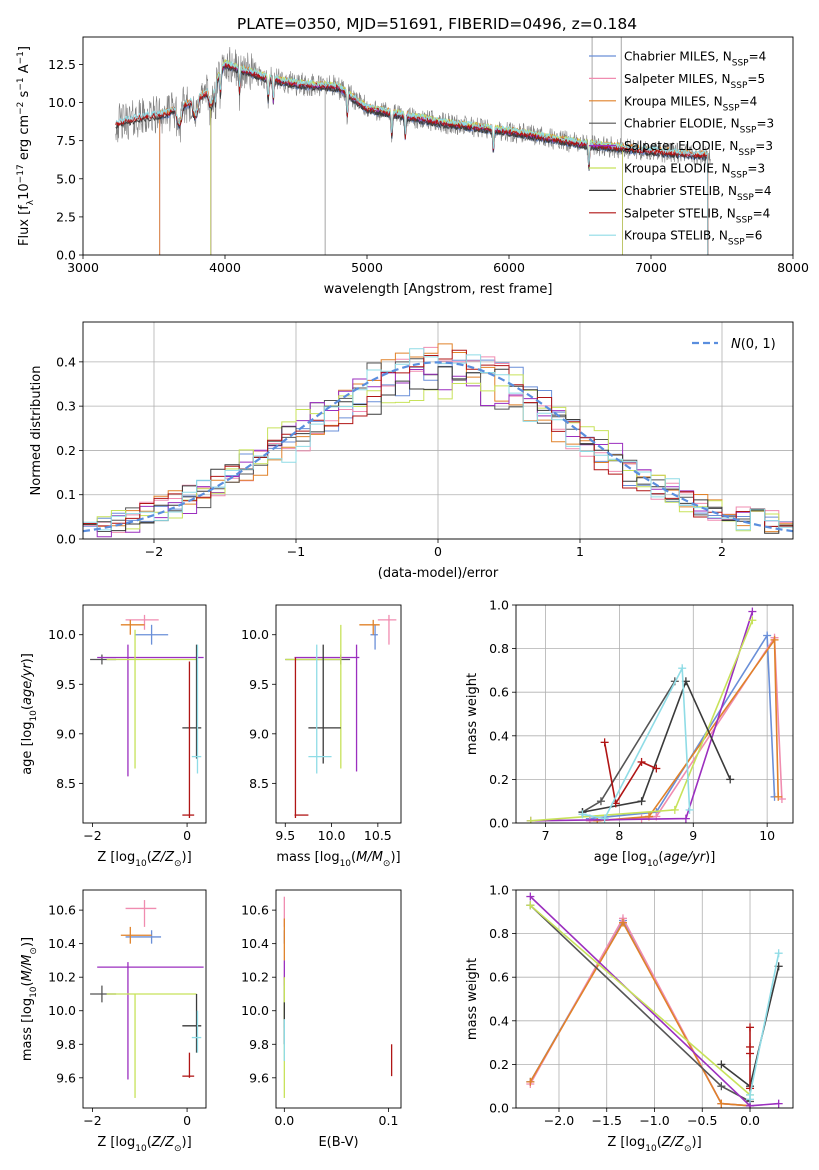 The width and height of the screenshot is (819, 1170). What do you see at coordinates (66, 216) in the screenshot?
I see `y-tick-label: 2.5` at bounding box center [66, 216].